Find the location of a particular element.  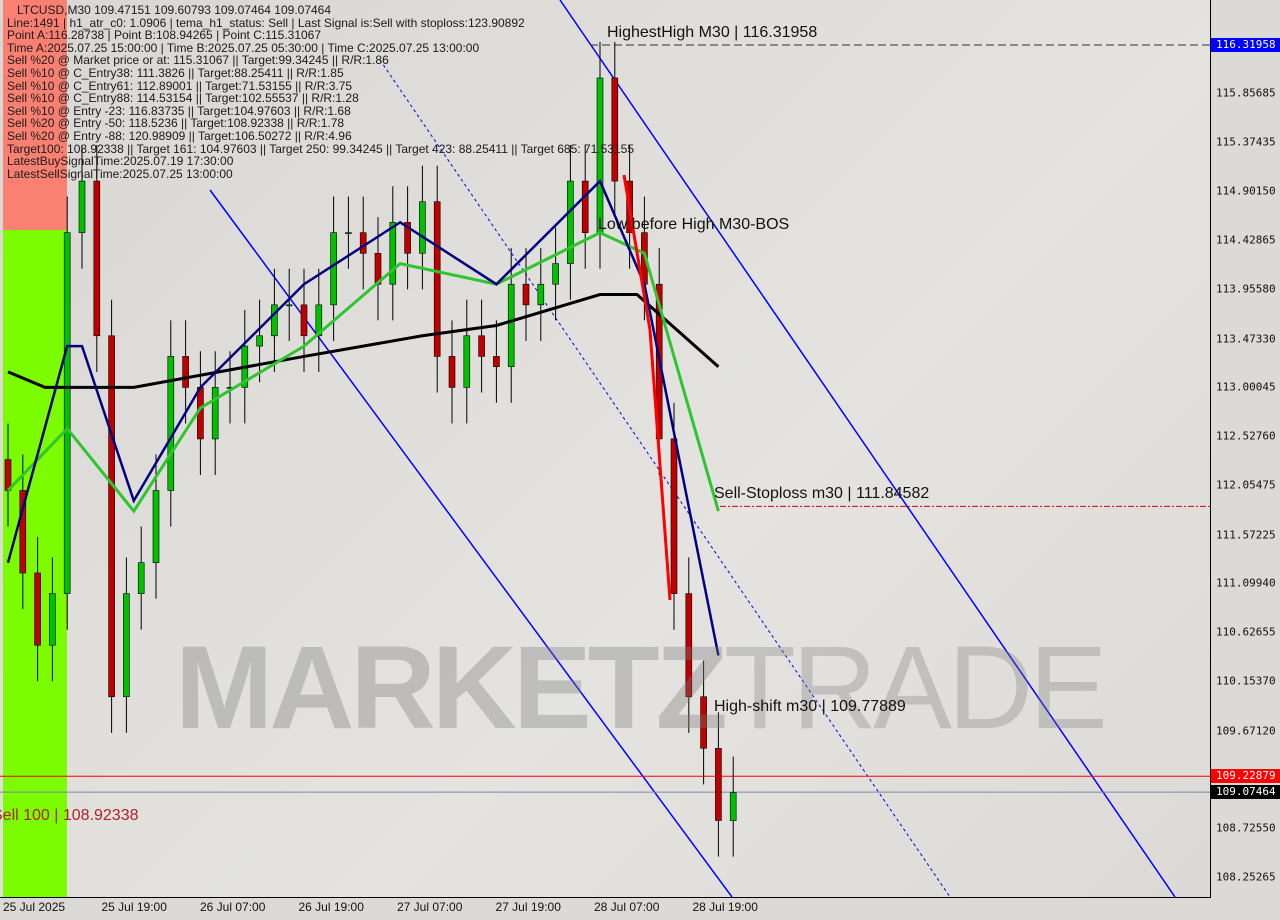

info-line: LatestSellSignalTime:2025.07.25 13:00:00 is located at coordinates (120, 173).